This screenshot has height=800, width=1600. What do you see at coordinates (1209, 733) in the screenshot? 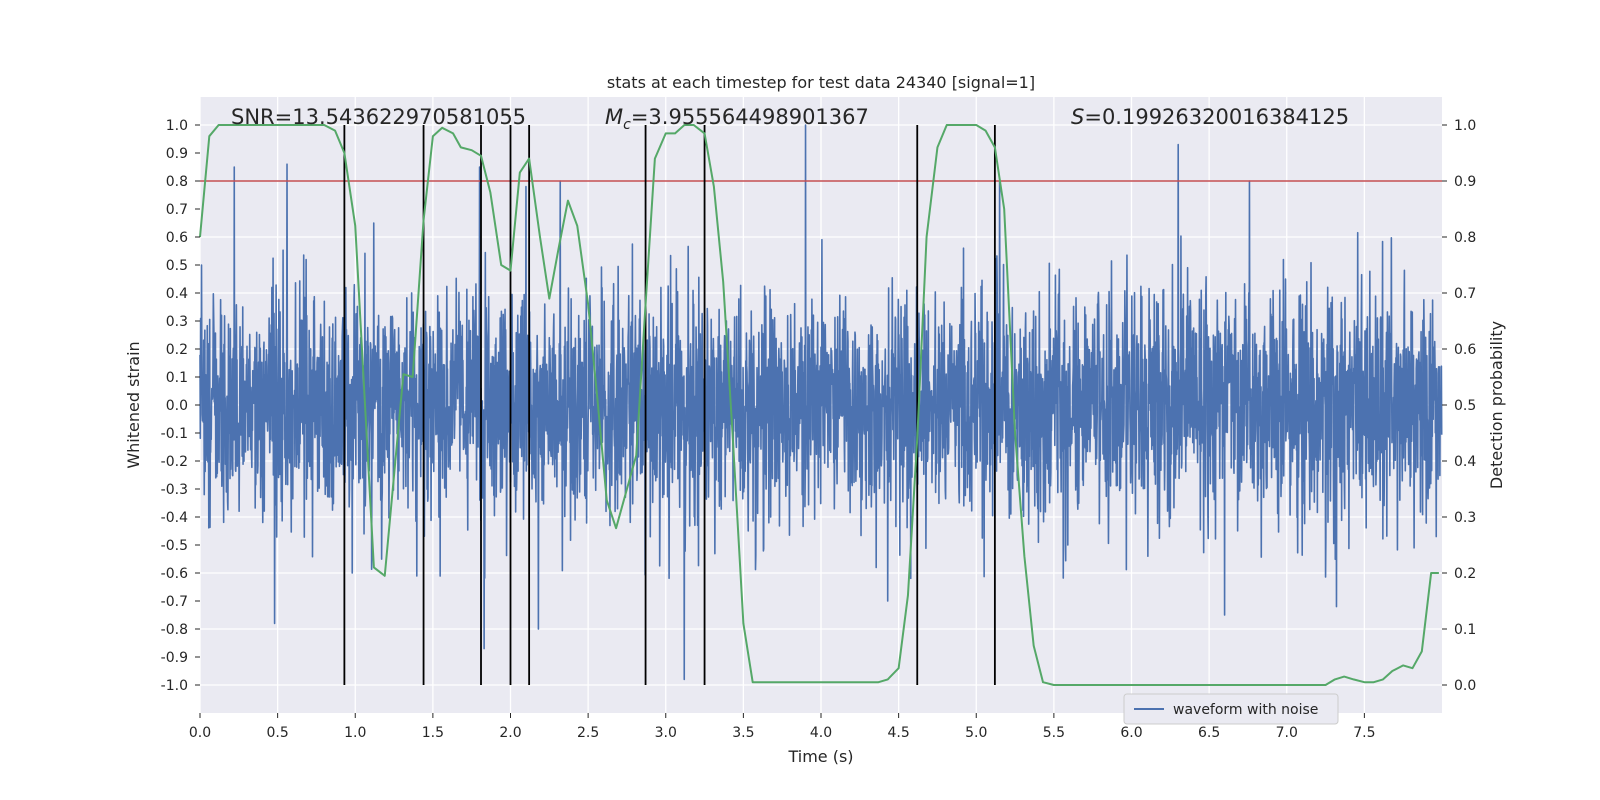
I see `x-tick-label: 6.5` at bounding box center [1209, 733].